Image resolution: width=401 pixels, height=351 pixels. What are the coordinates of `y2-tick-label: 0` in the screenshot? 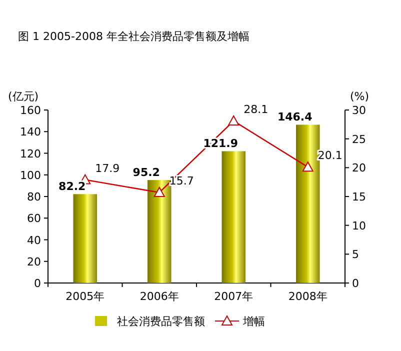 It's located at (355, 283).